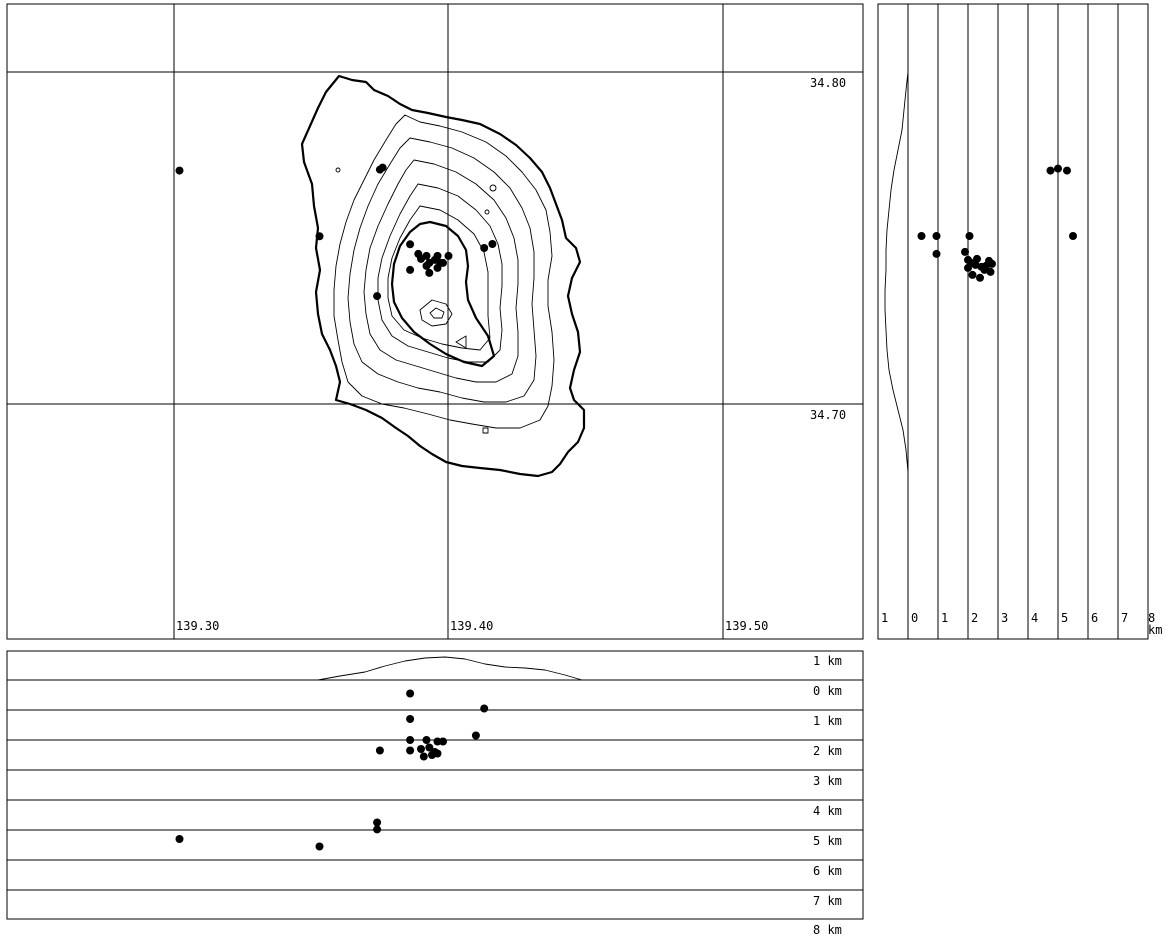 This screenshot has width=1170, height=940. What do you see at coordinates (896, 272) in the screenshot?
I see `ns-topography-profile` at bounding box center [896, 272].